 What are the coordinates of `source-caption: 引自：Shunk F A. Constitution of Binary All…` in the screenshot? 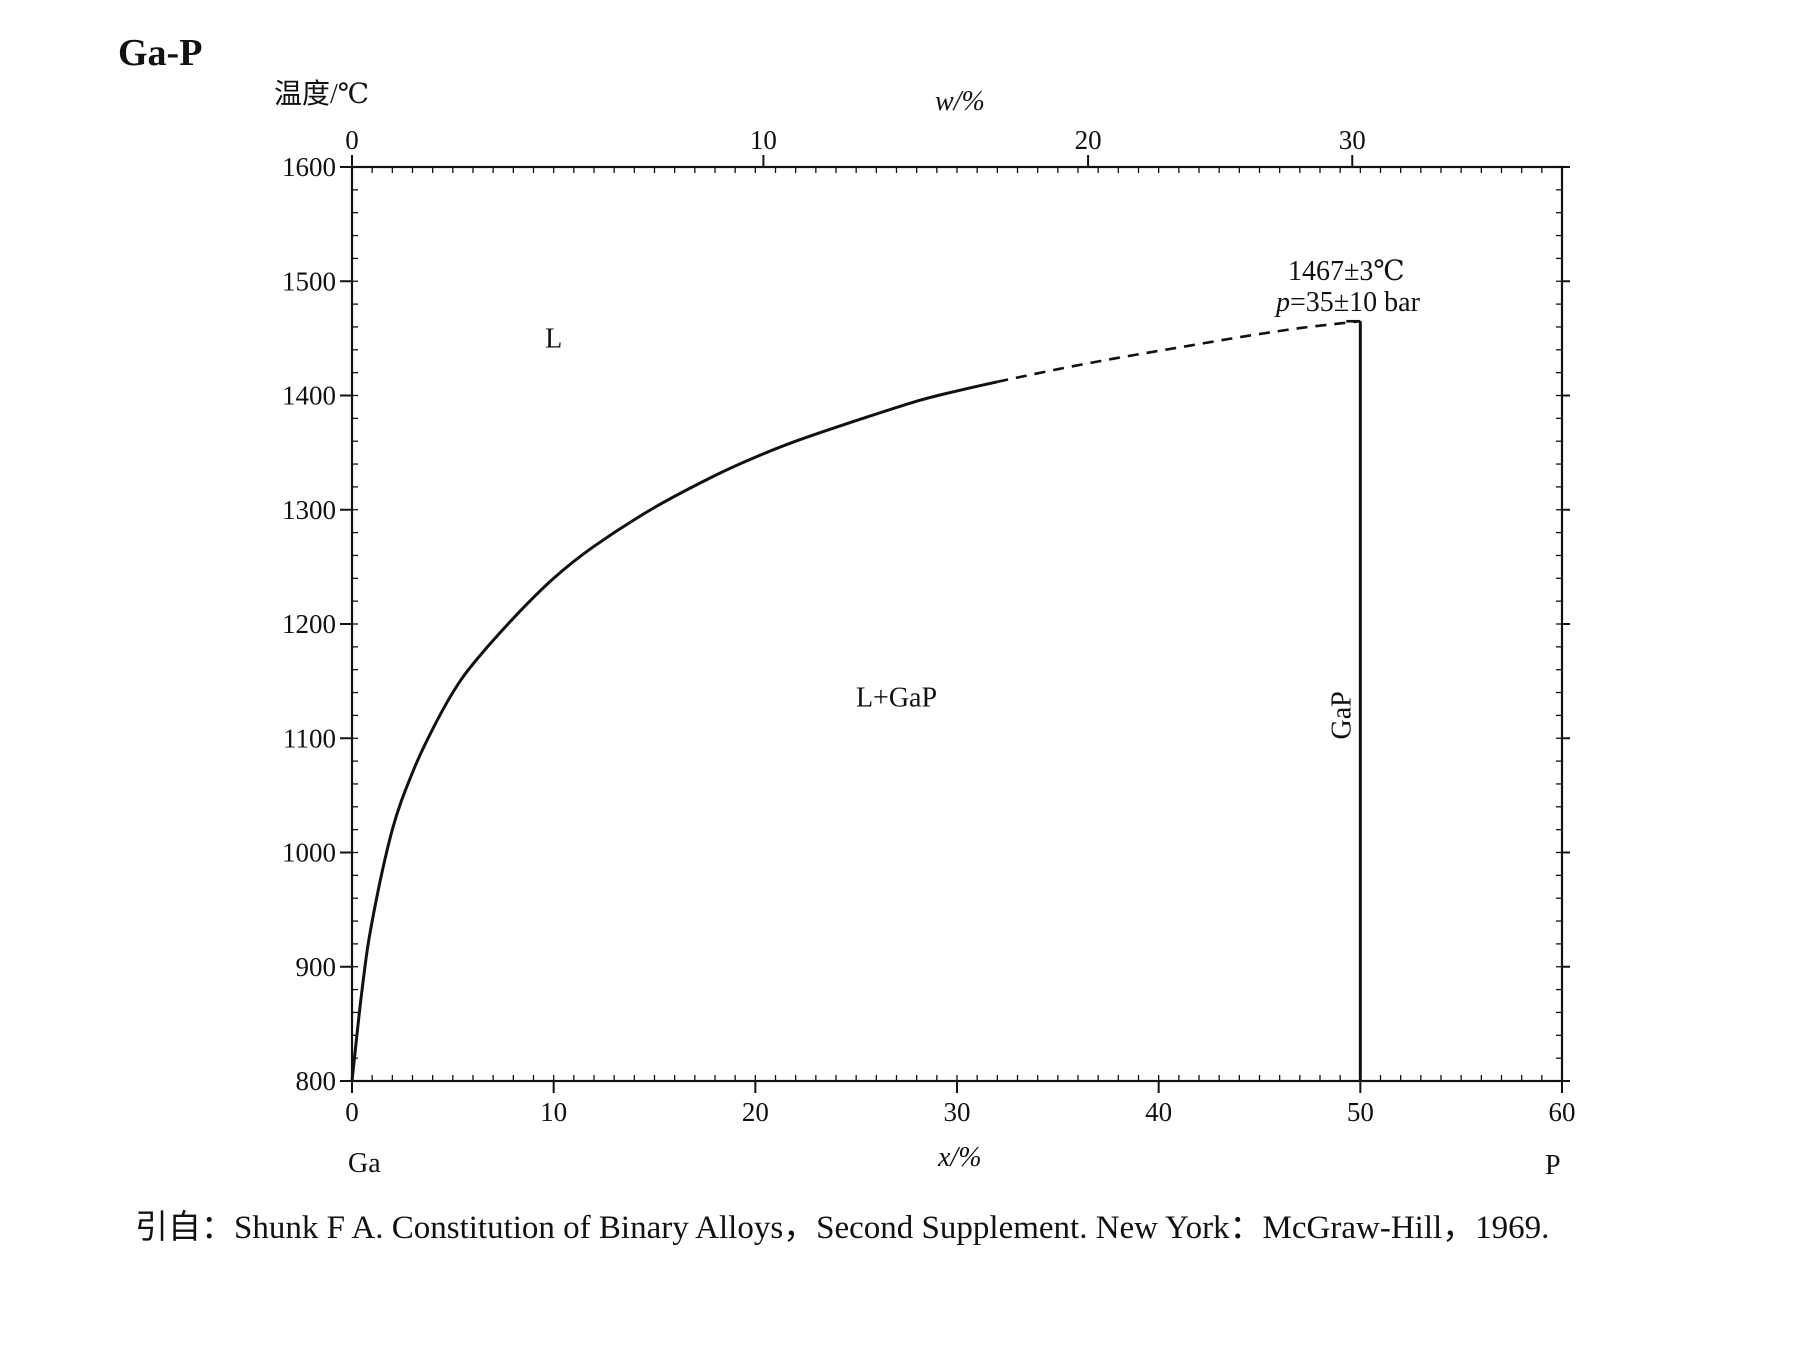 It's located at (842, 1227).